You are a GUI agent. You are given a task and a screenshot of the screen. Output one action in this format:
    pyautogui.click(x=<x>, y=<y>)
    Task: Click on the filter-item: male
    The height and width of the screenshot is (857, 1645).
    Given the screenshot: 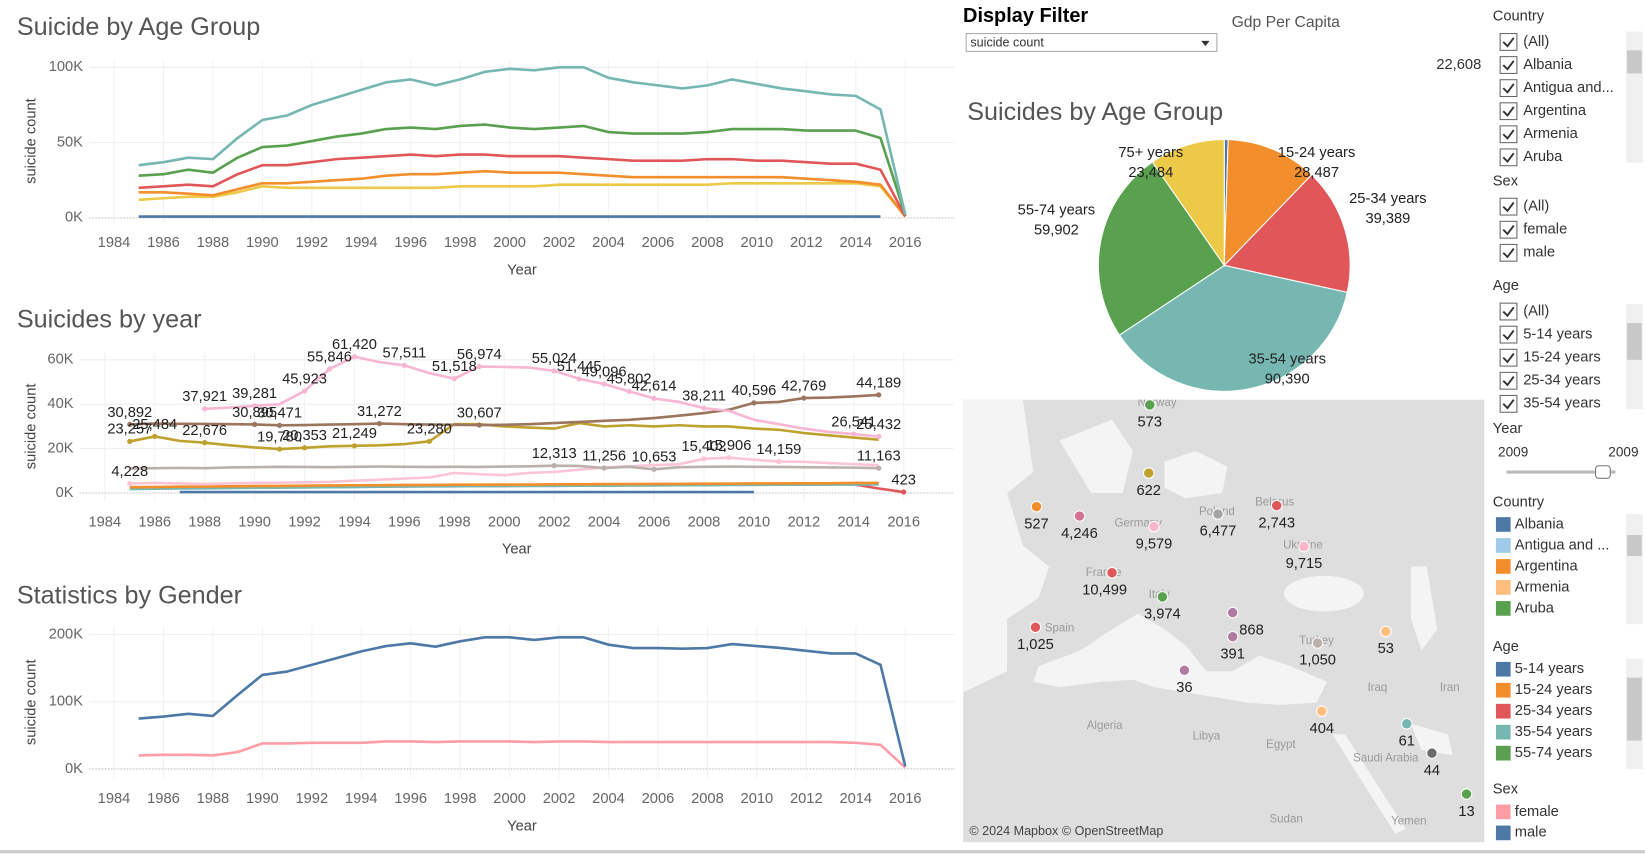 What is the action you would take?
    pyautogui.click(x=1539, y=253)
    